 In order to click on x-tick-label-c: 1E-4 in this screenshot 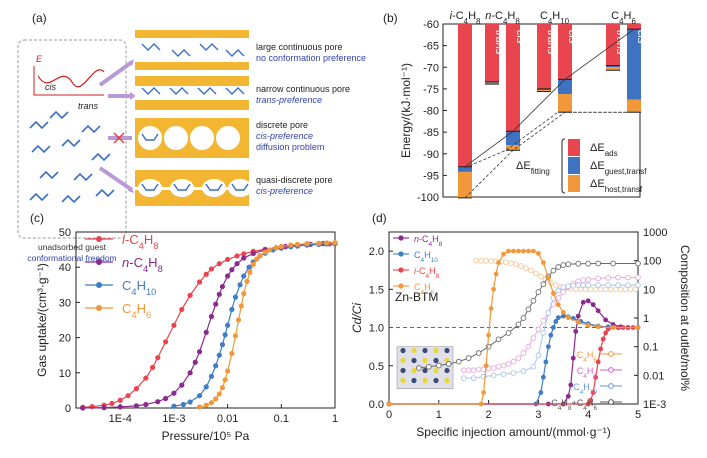, I will do `click(120, 419)`.